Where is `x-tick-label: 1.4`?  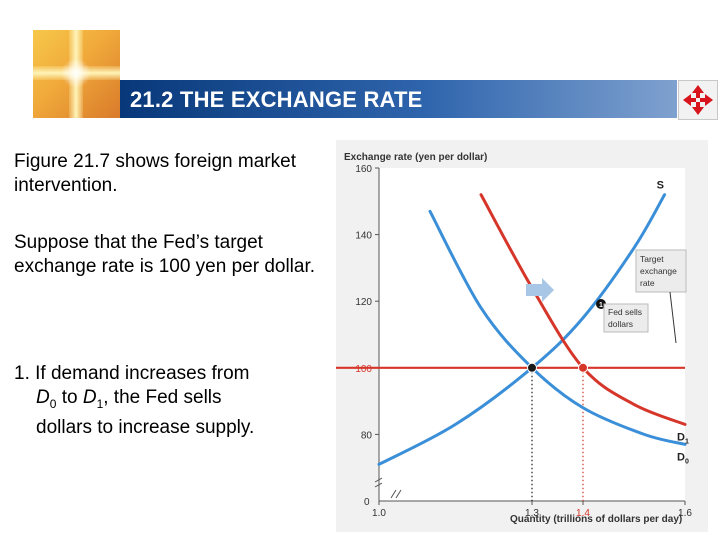 x-tick-label: 1.4 is located at coordinates (583, 513).